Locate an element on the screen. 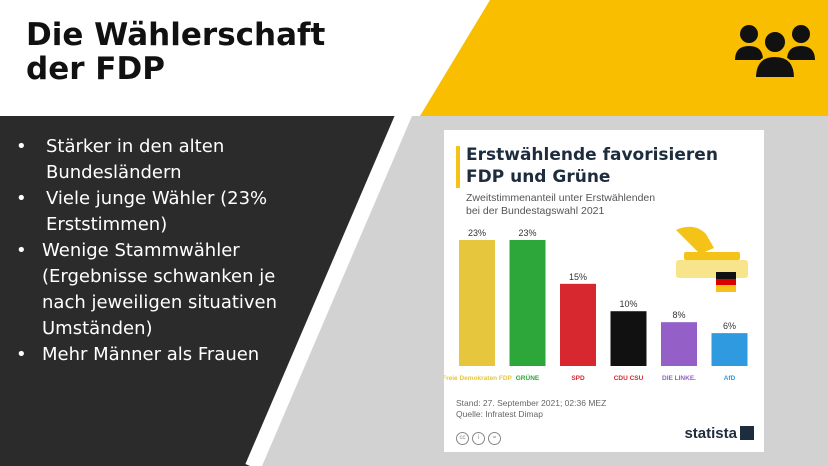 The height and width of the screenshot is (466, 828). chart-subtitle-line2: bei der Bundestagswahl 2021 is located at coordinates (535, 211).